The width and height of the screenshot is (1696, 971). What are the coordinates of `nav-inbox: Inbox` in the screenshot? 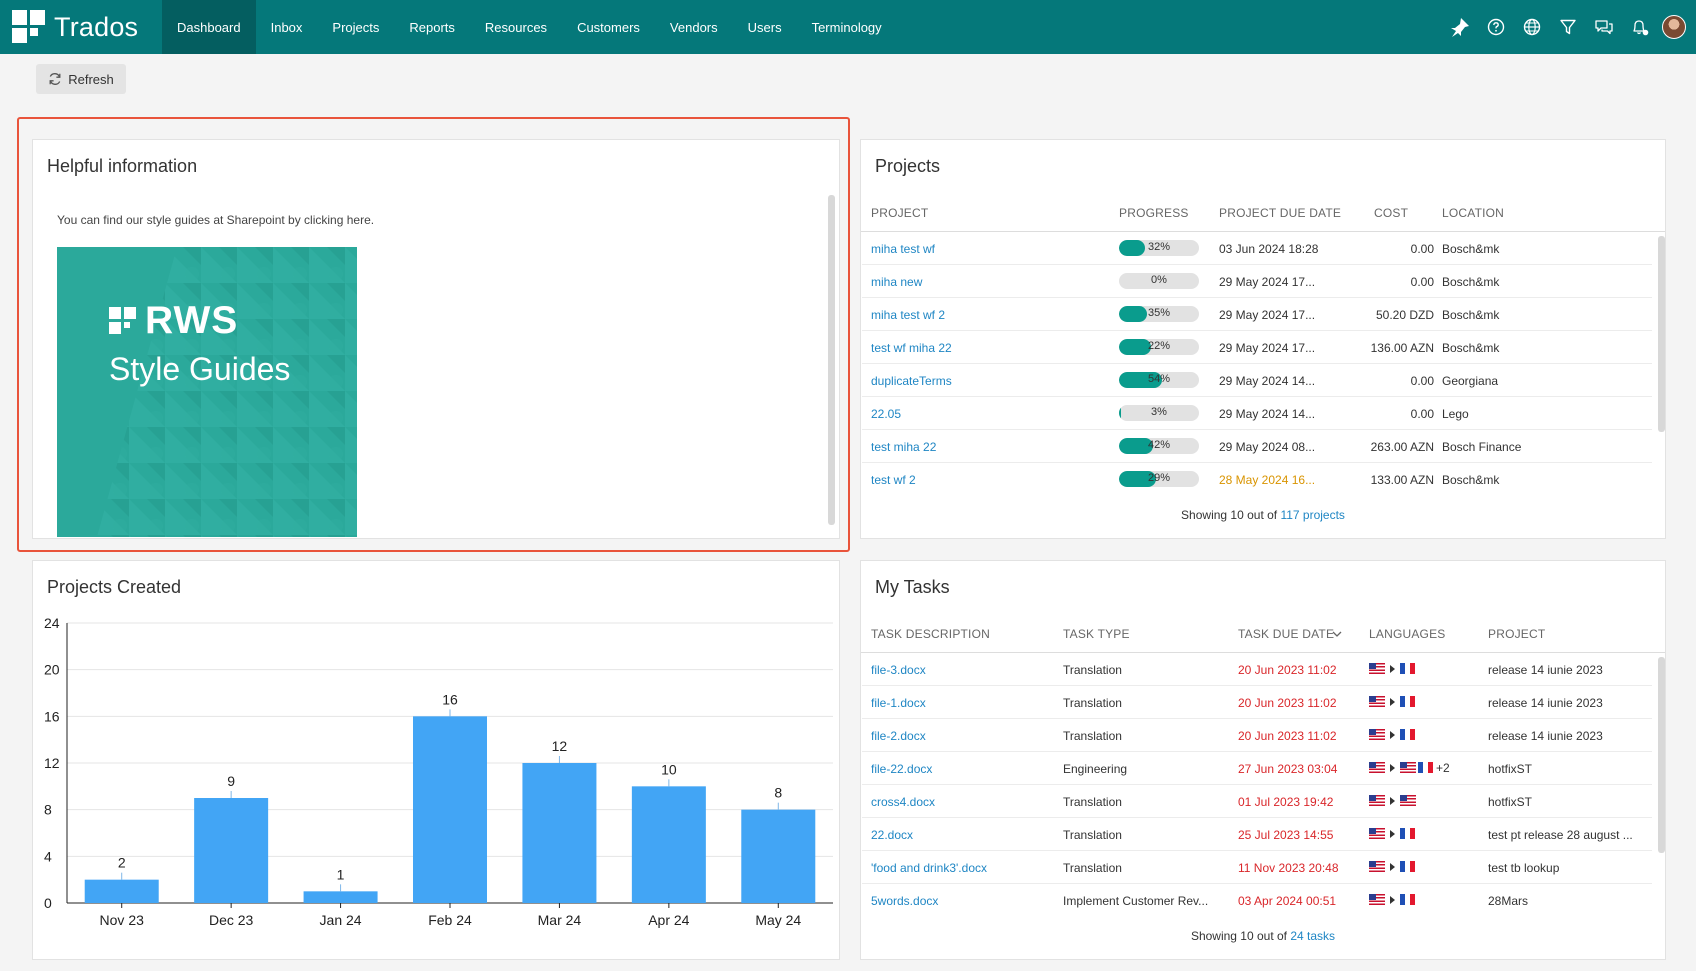 It's located at (286, 27).